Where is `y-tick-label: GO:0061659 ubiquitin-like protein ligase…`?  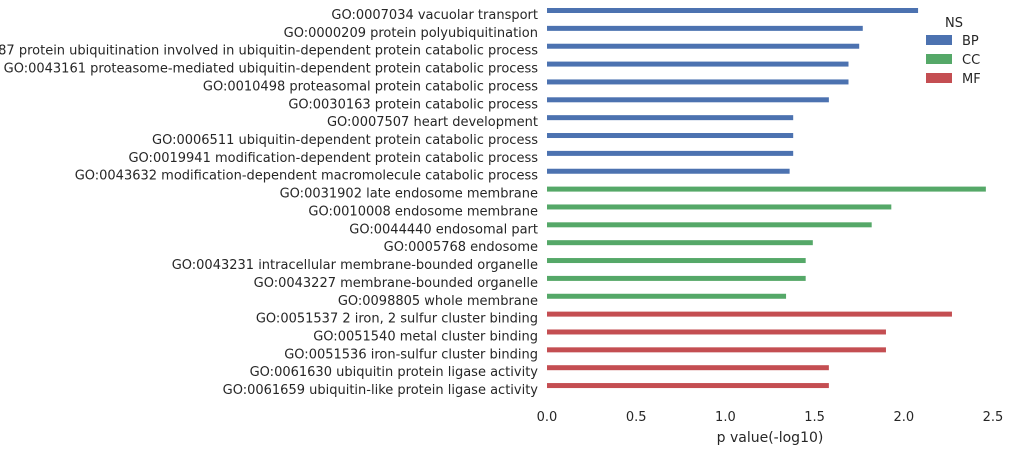 y-tick-label: GO:0061659 ubiquitin-like protein ligase… is located at coordinates (381, 390).